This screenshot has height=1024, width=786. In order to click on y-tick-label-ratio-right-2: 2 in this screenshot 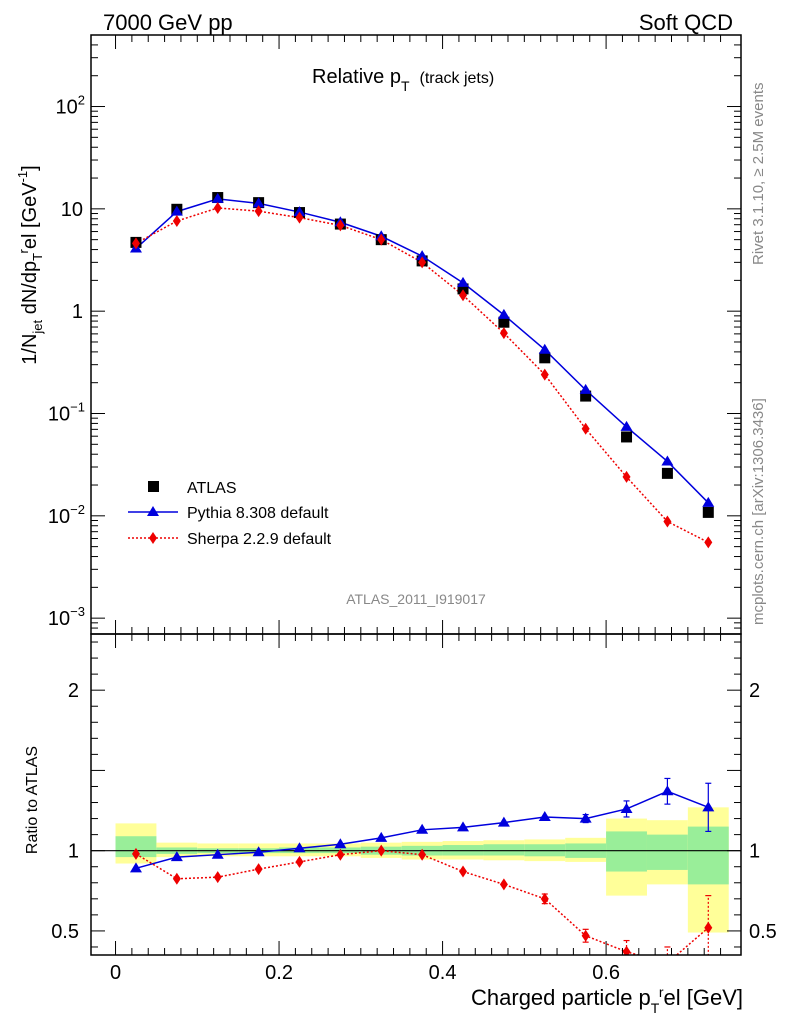, I will do `click(754, 691)`.